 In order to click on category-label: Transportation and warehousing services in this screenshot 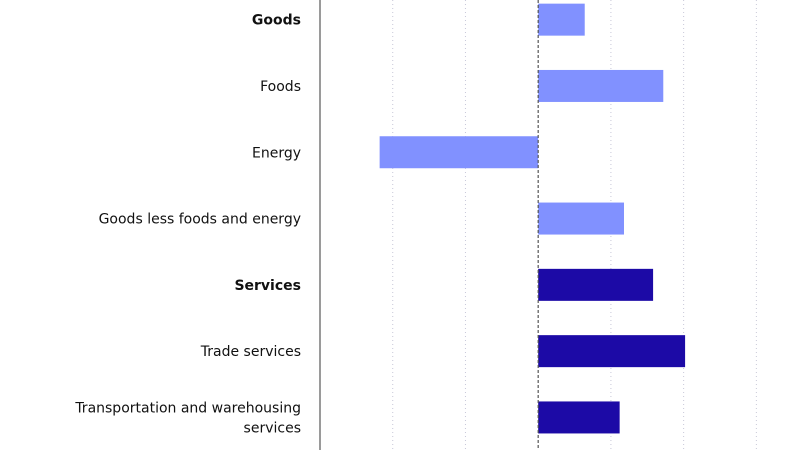, I will do `click(187, 418)`.